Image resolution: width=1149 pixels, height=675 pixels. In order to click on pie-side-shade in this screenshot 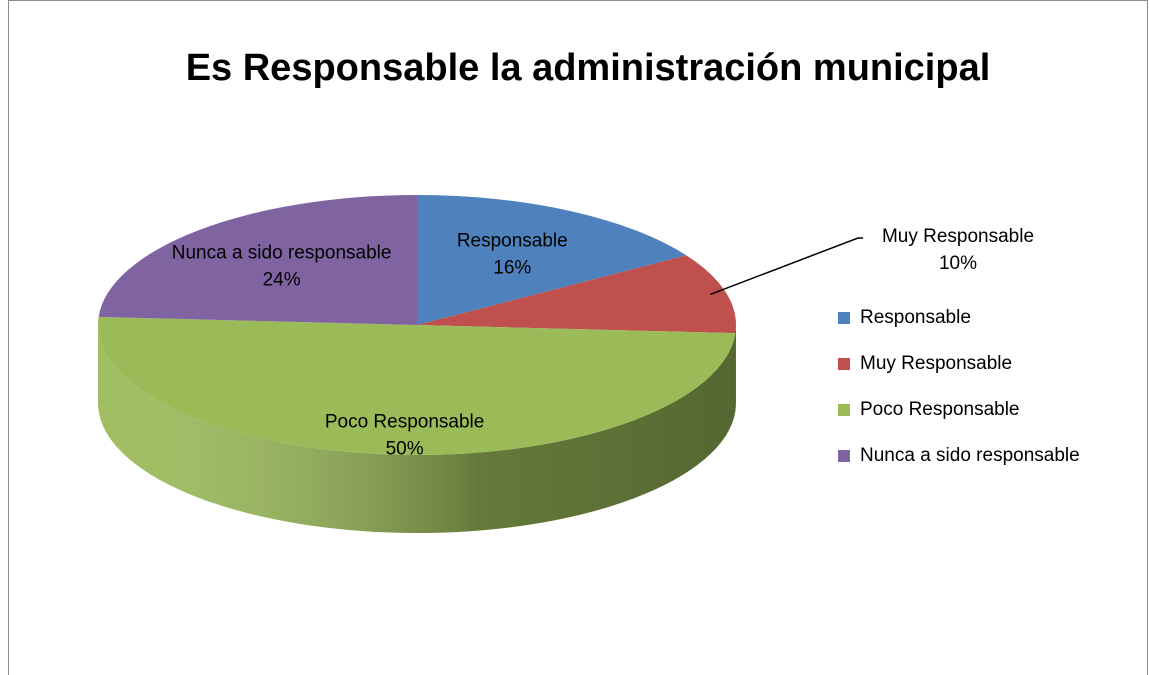, I will do `click(735, 368)`.